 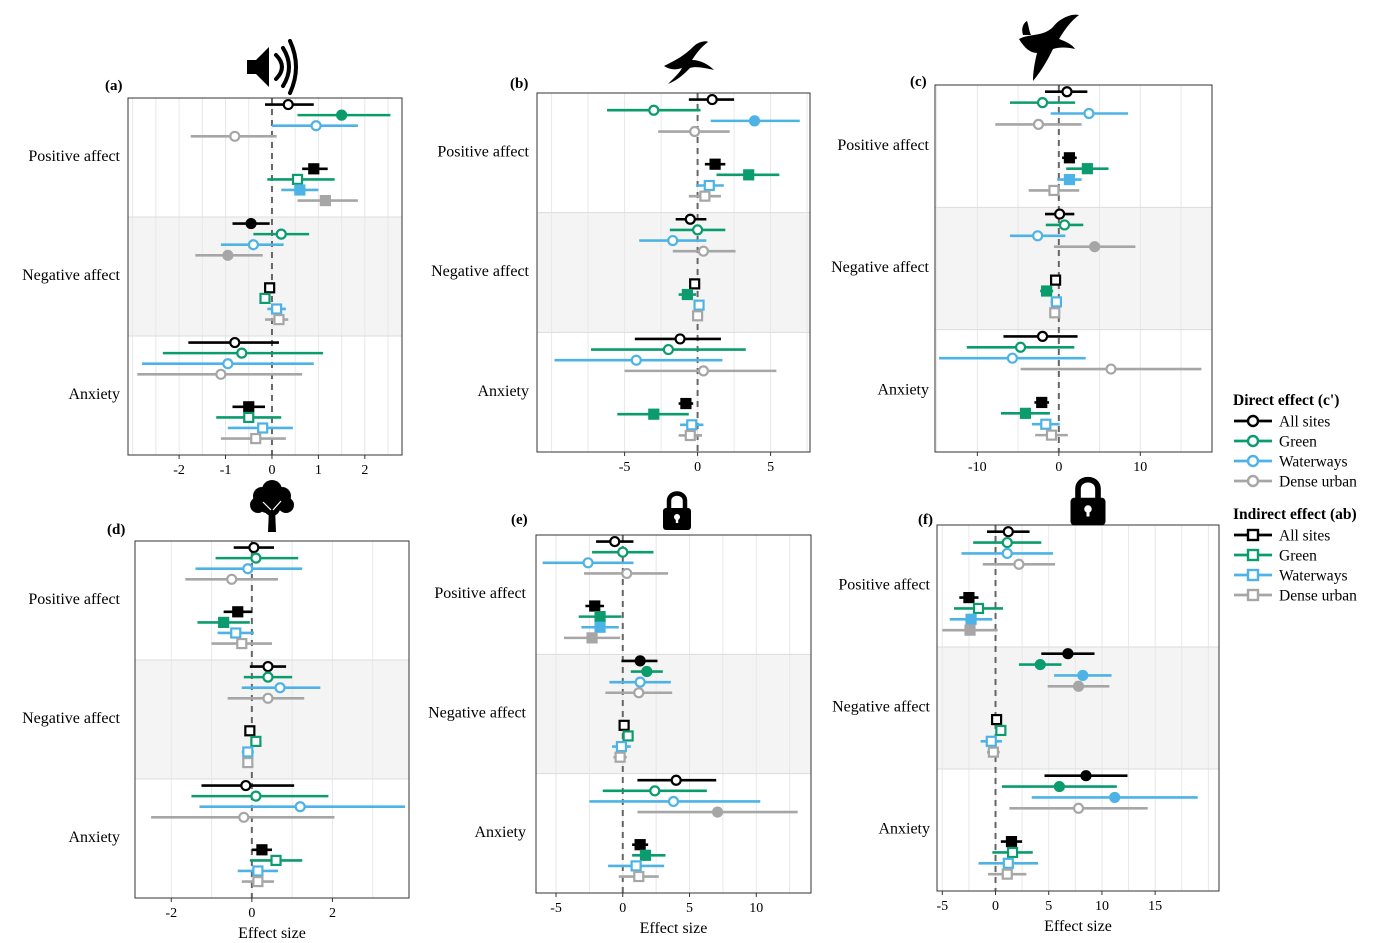 I want to click on legend-direct-green: Green, so click(x=1275, y=442).